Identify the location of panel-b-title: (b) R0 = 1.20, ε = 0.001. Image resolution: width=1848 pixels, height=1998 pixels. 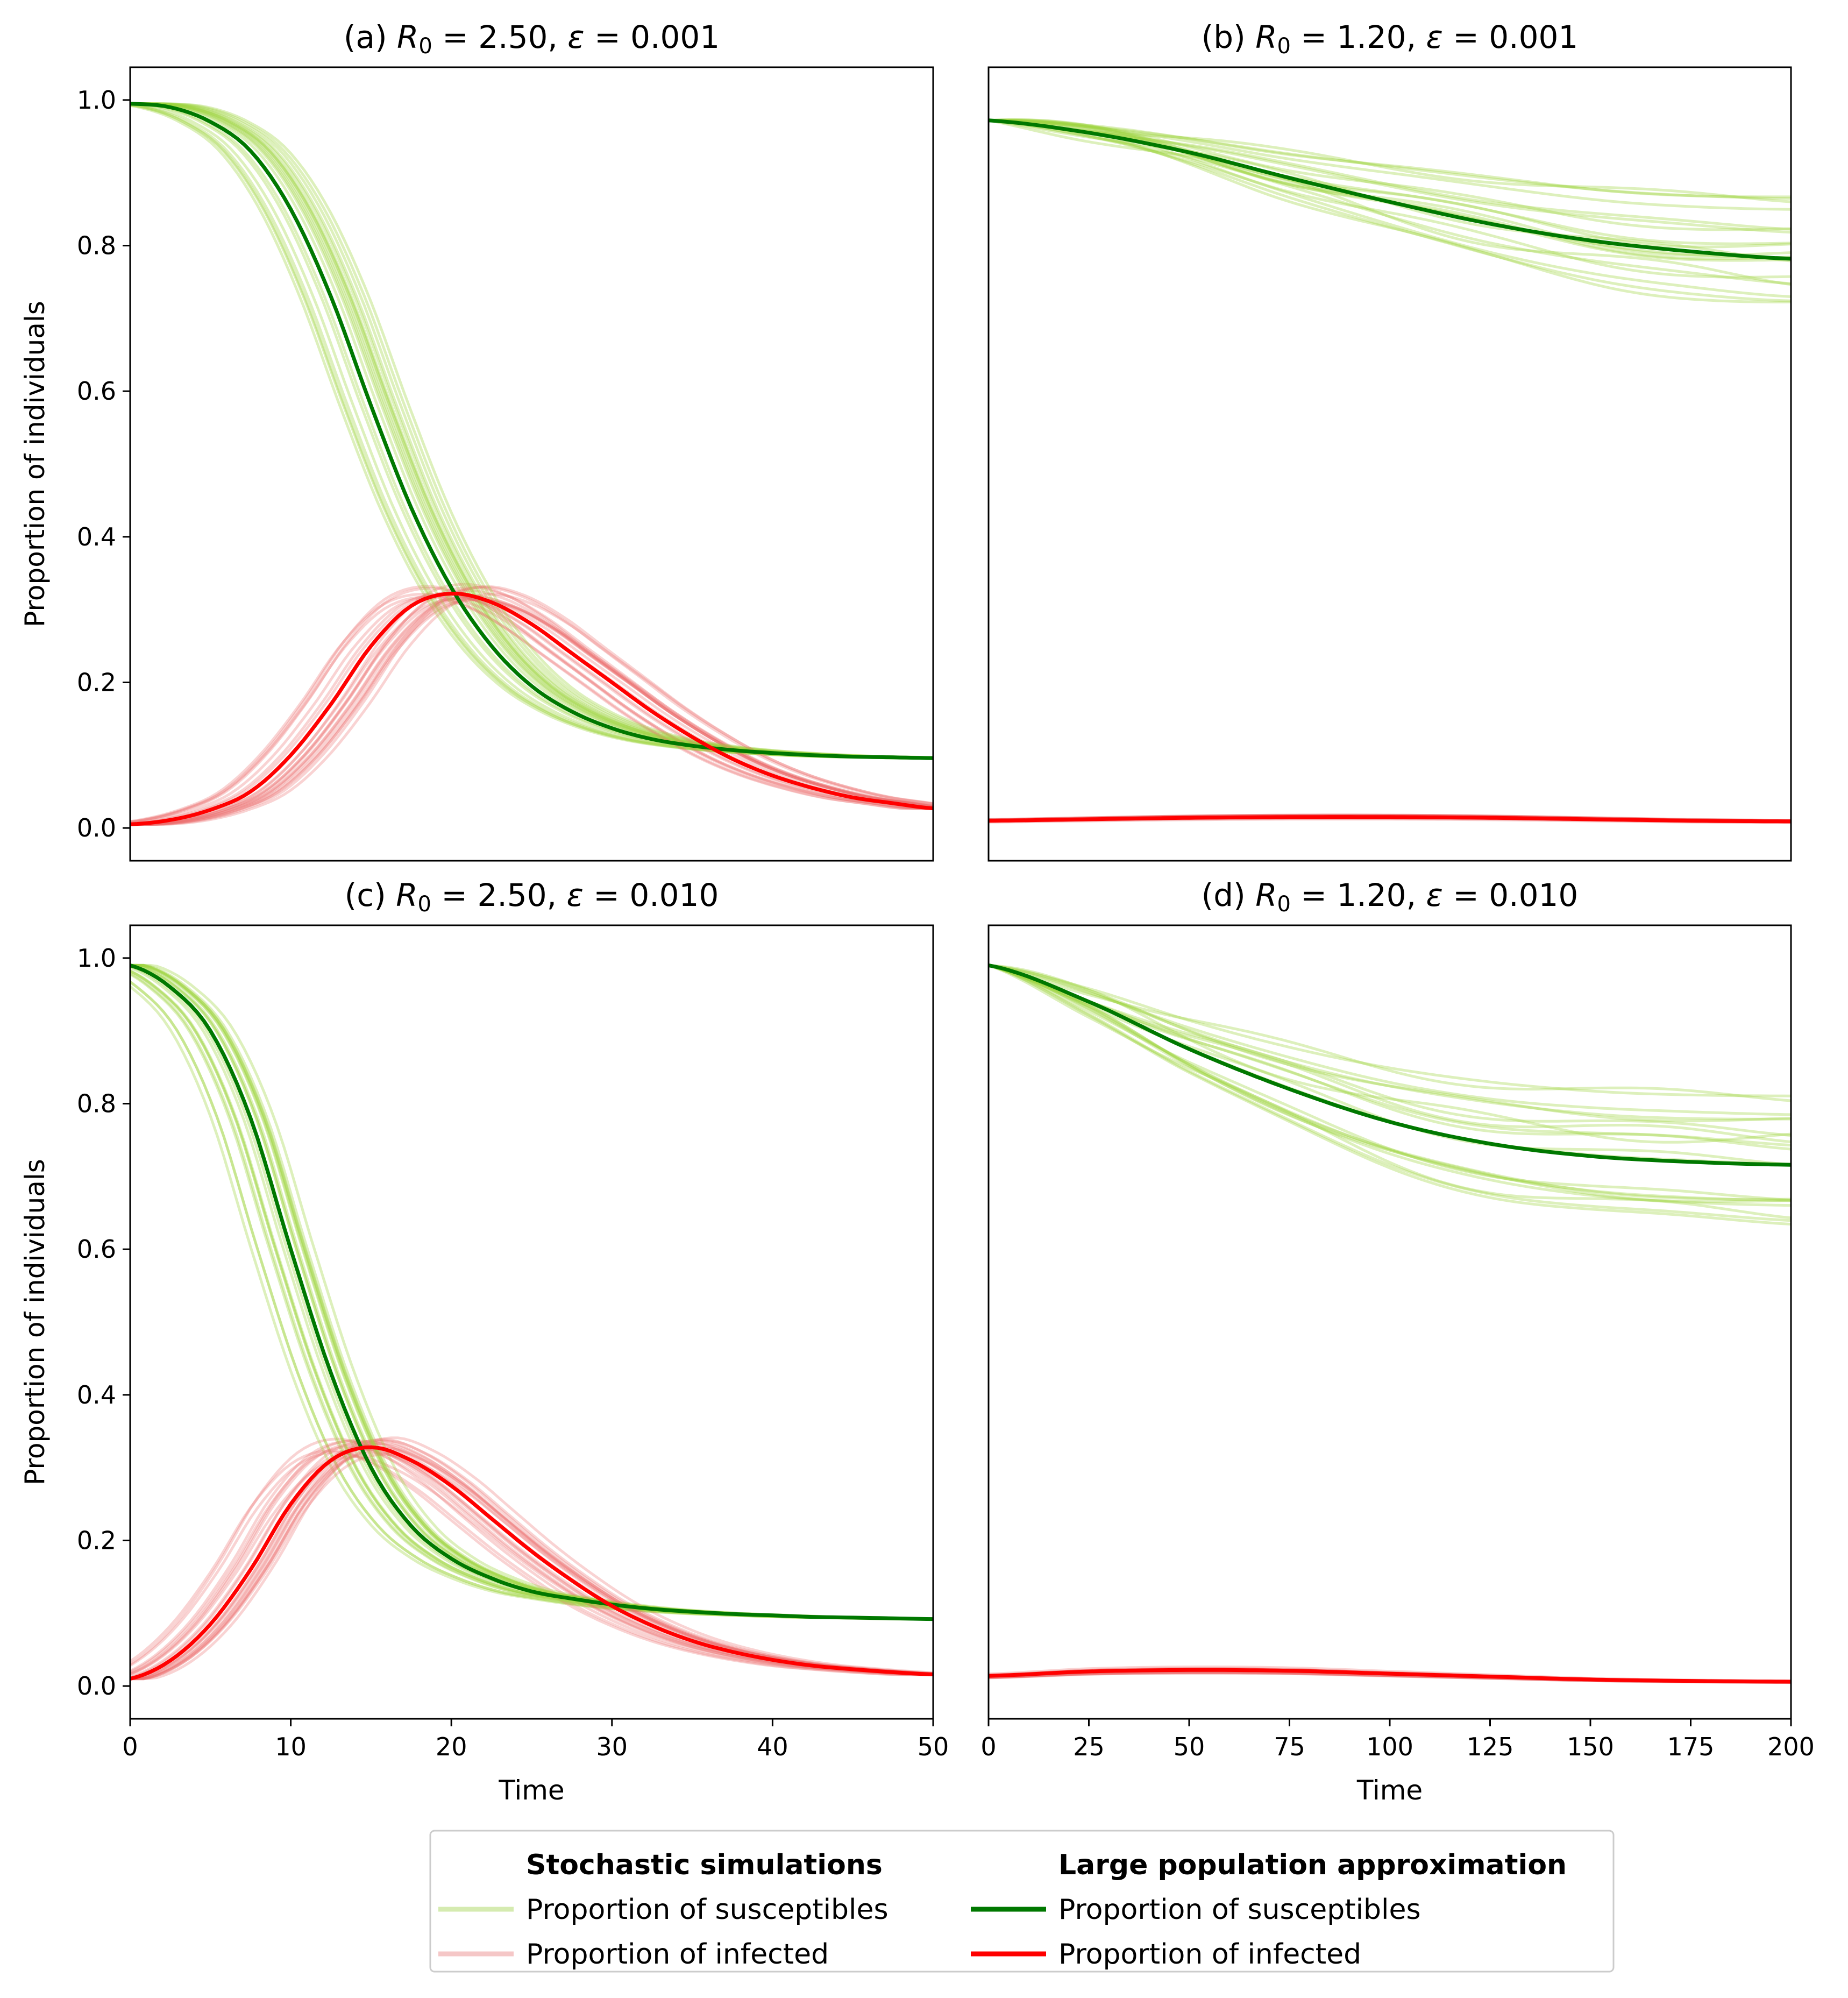
(1390, 39).